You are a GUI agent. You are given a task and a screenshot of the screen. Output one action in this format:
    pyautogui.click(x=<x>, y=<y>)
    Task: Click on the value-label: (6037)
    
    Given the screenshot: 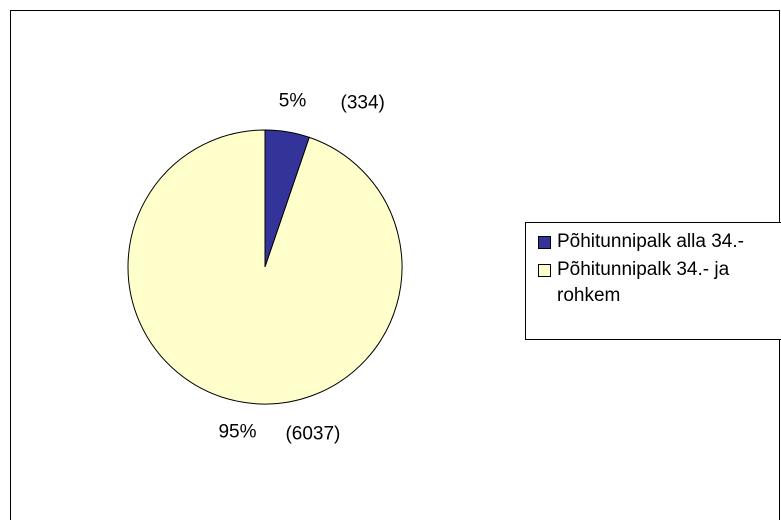 What is the action you would take?
    pyautogui.click(x=312, y=434)
    